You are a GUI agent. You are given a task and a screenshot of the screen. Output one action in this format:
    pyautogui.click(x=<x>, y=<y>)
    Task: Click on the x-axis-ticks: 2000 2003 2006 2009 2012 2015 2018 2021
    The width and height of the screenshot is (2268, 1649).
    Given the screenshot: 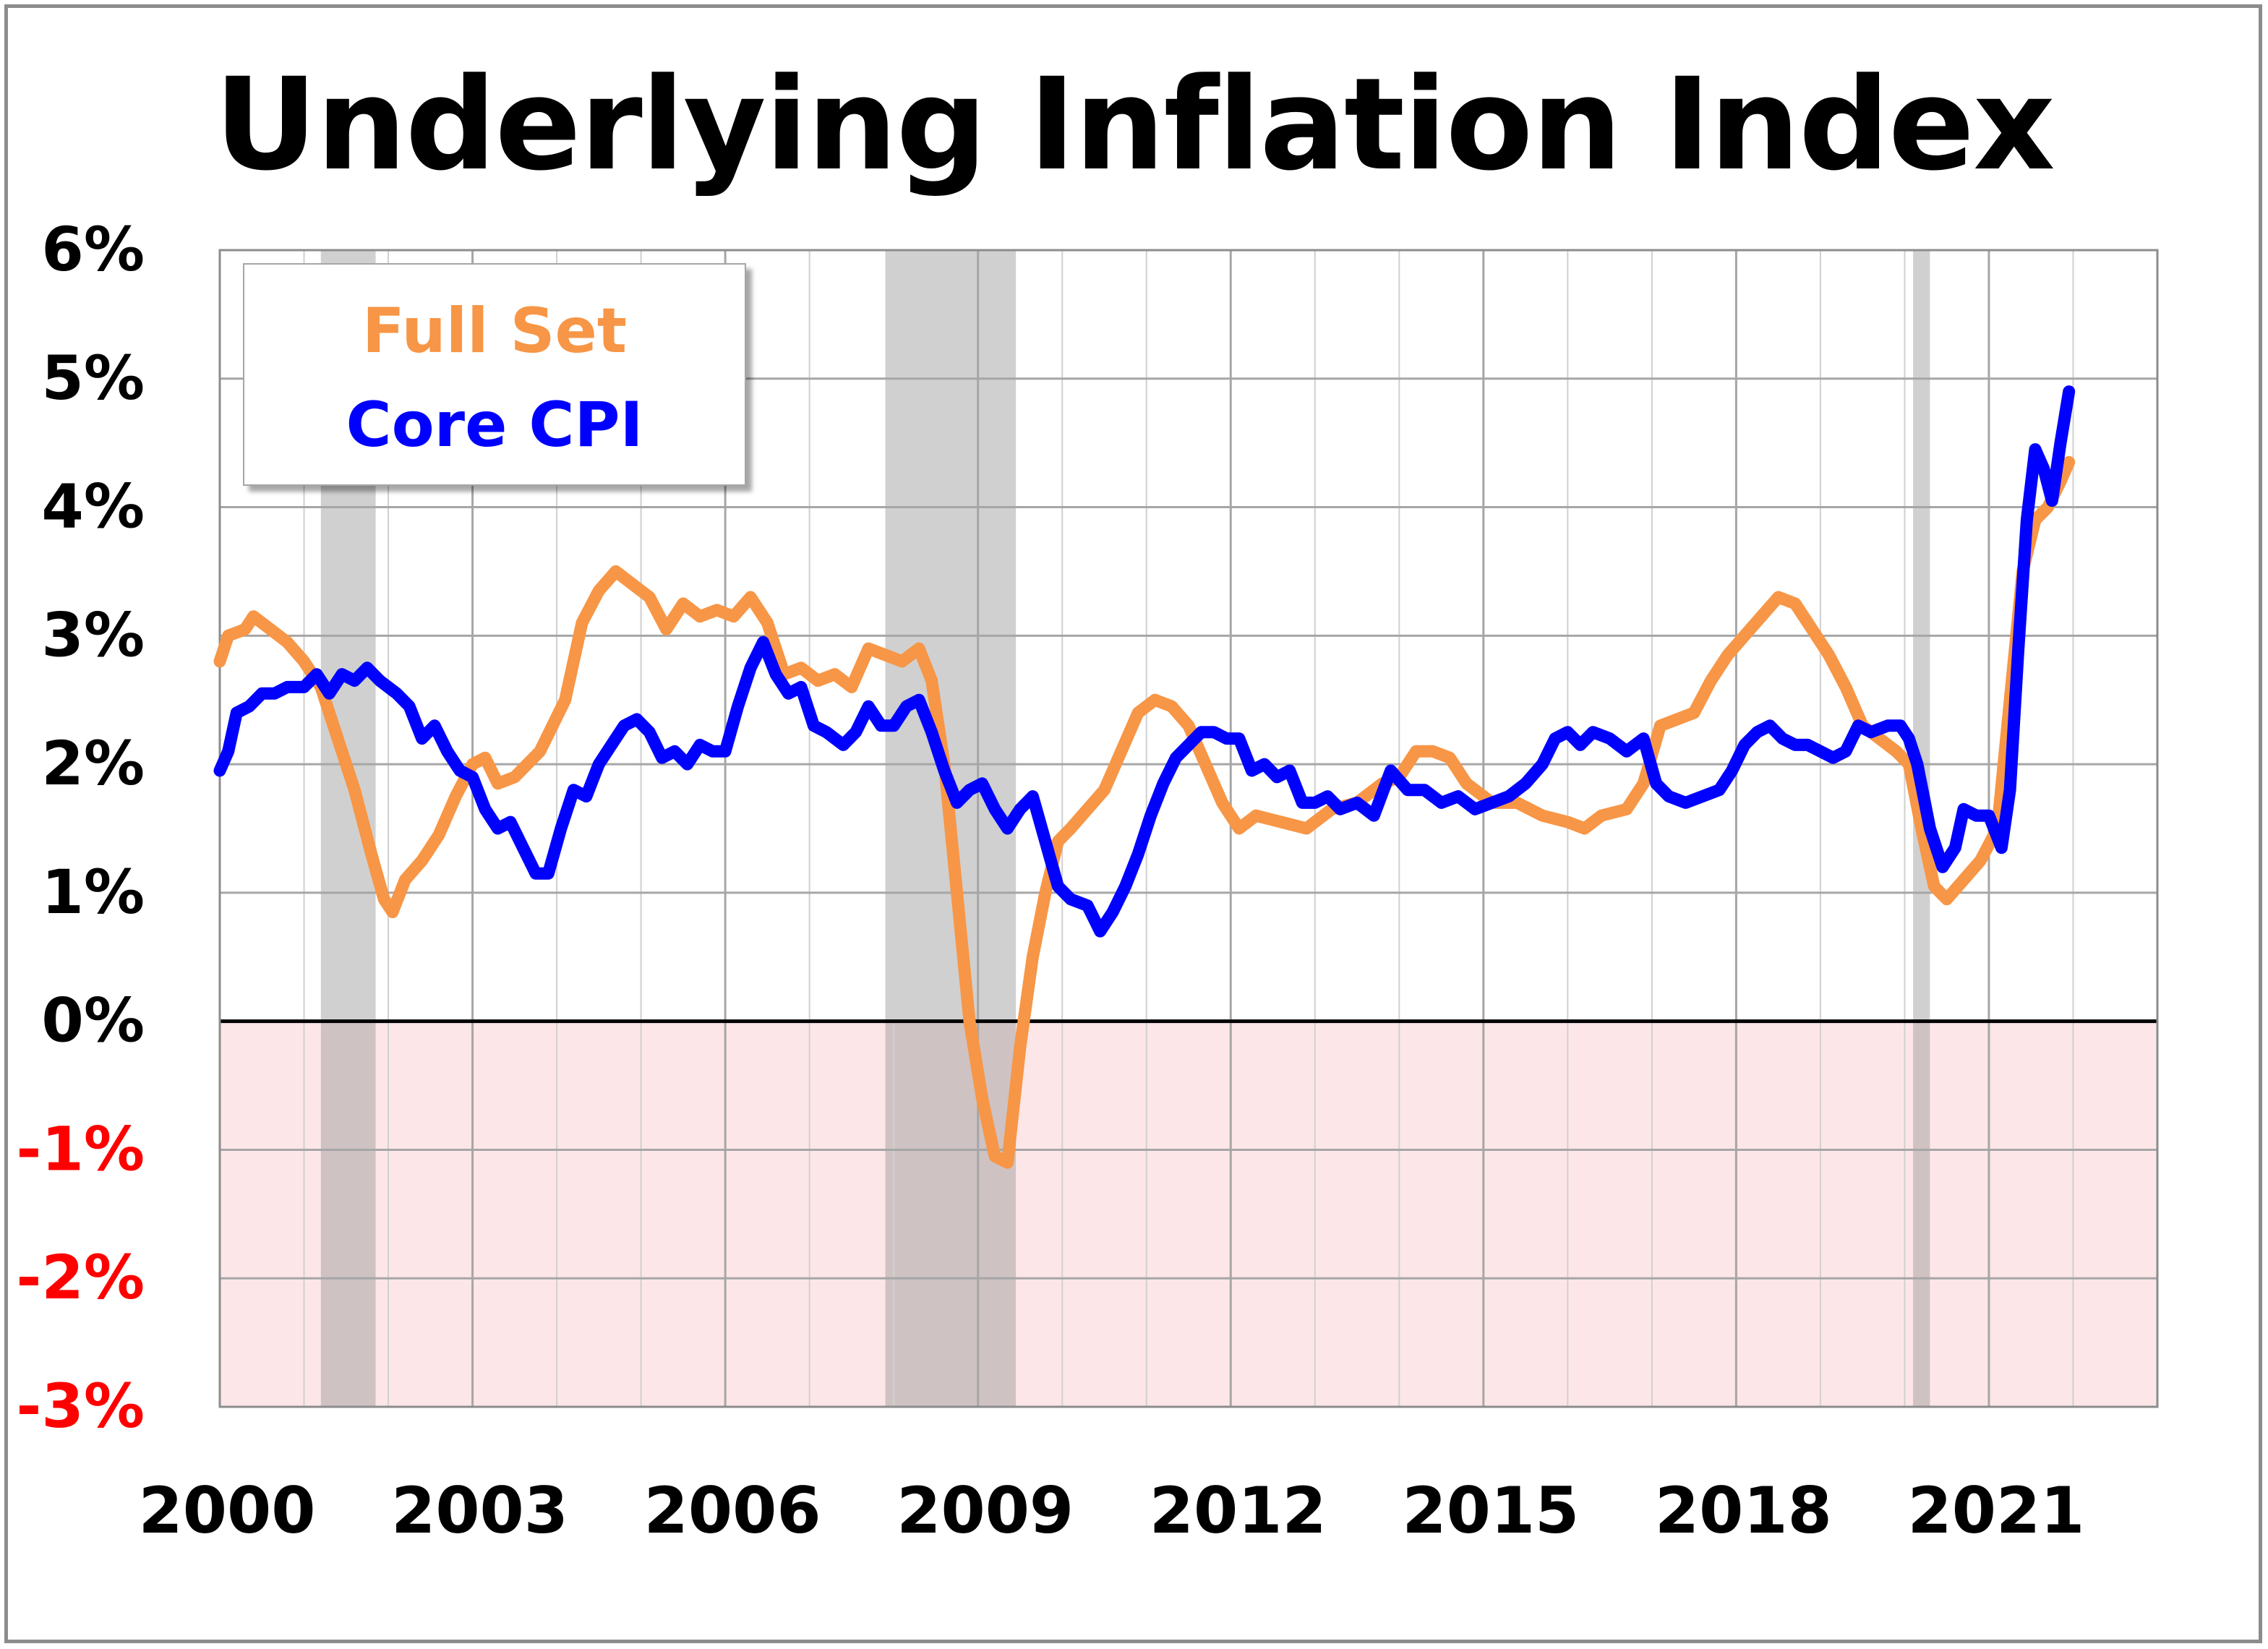 What is the action you would take?
    pyautogui.click(x=1112, y=1510)
    